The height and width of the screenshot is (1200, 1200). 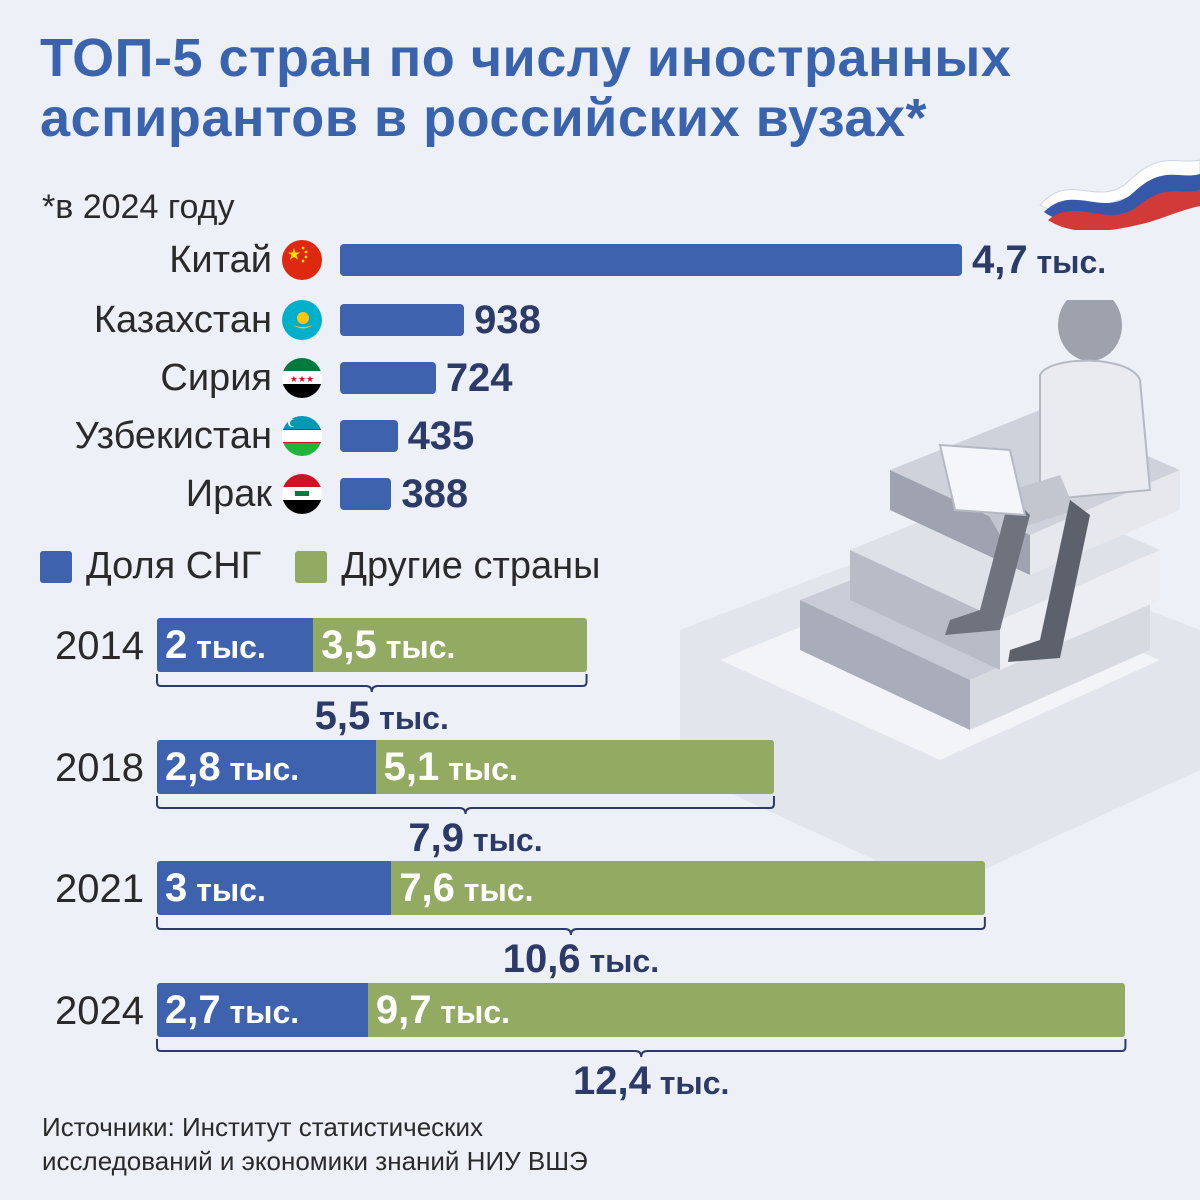 I want to click on year-label: 2024, so click(x=99, y=1011).